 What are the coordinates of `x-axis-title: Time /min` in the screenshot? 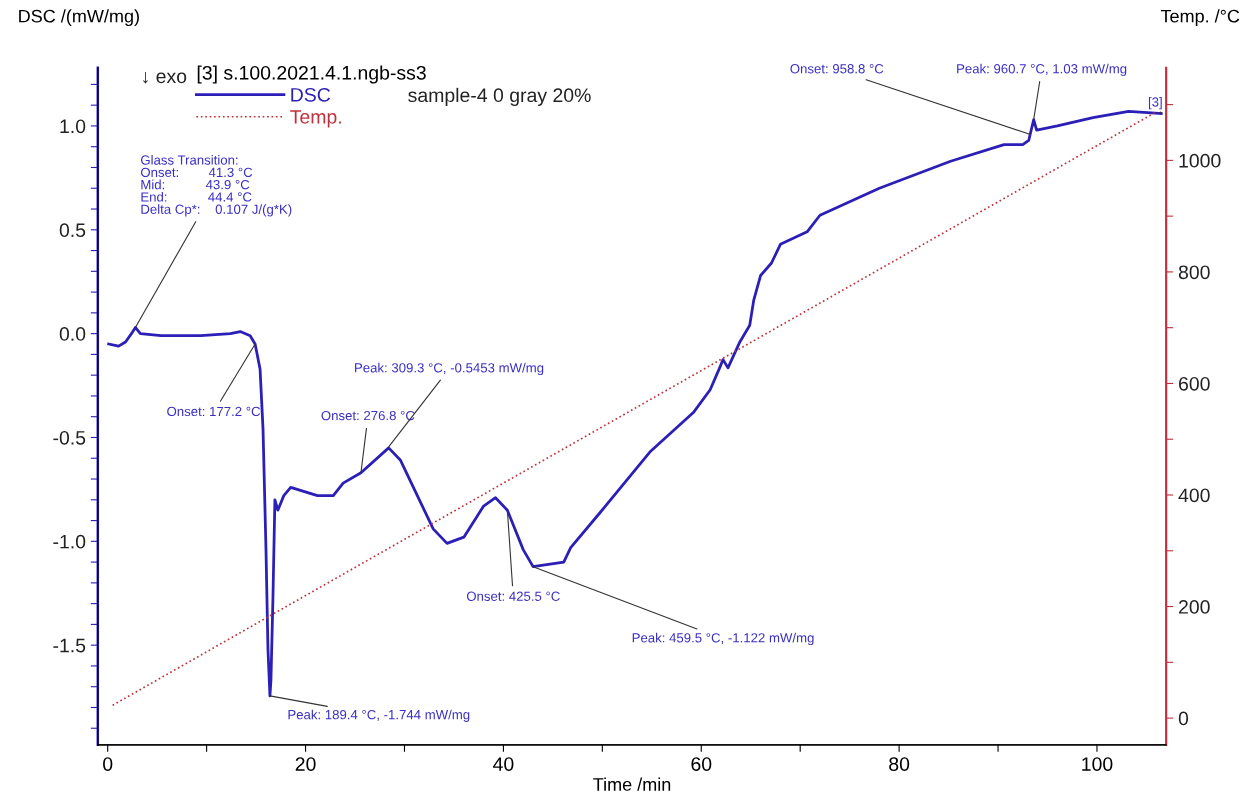 It's located at (632, 784).